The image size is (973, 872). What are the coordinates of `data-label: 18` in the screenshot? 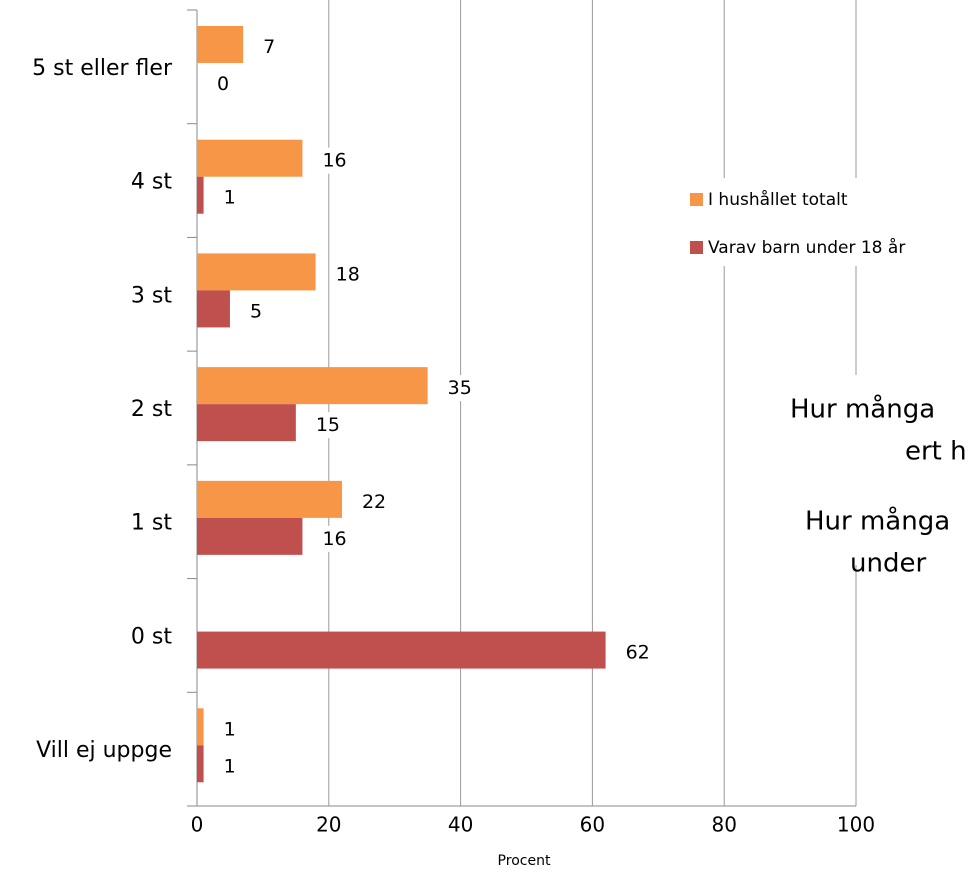 It's located at (348, 274).